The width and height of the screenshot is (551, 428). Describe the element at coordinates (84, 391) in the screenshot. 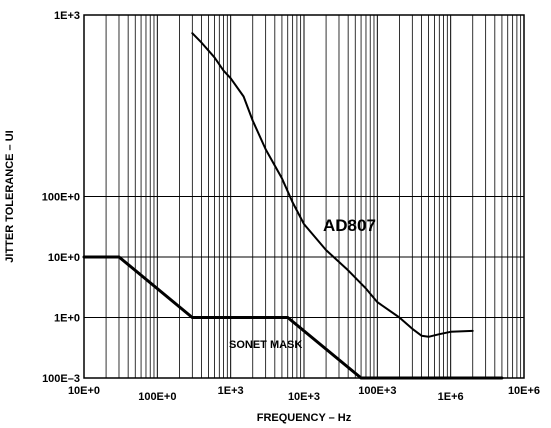

I see `x-tick-label: 10E+0` at that location.